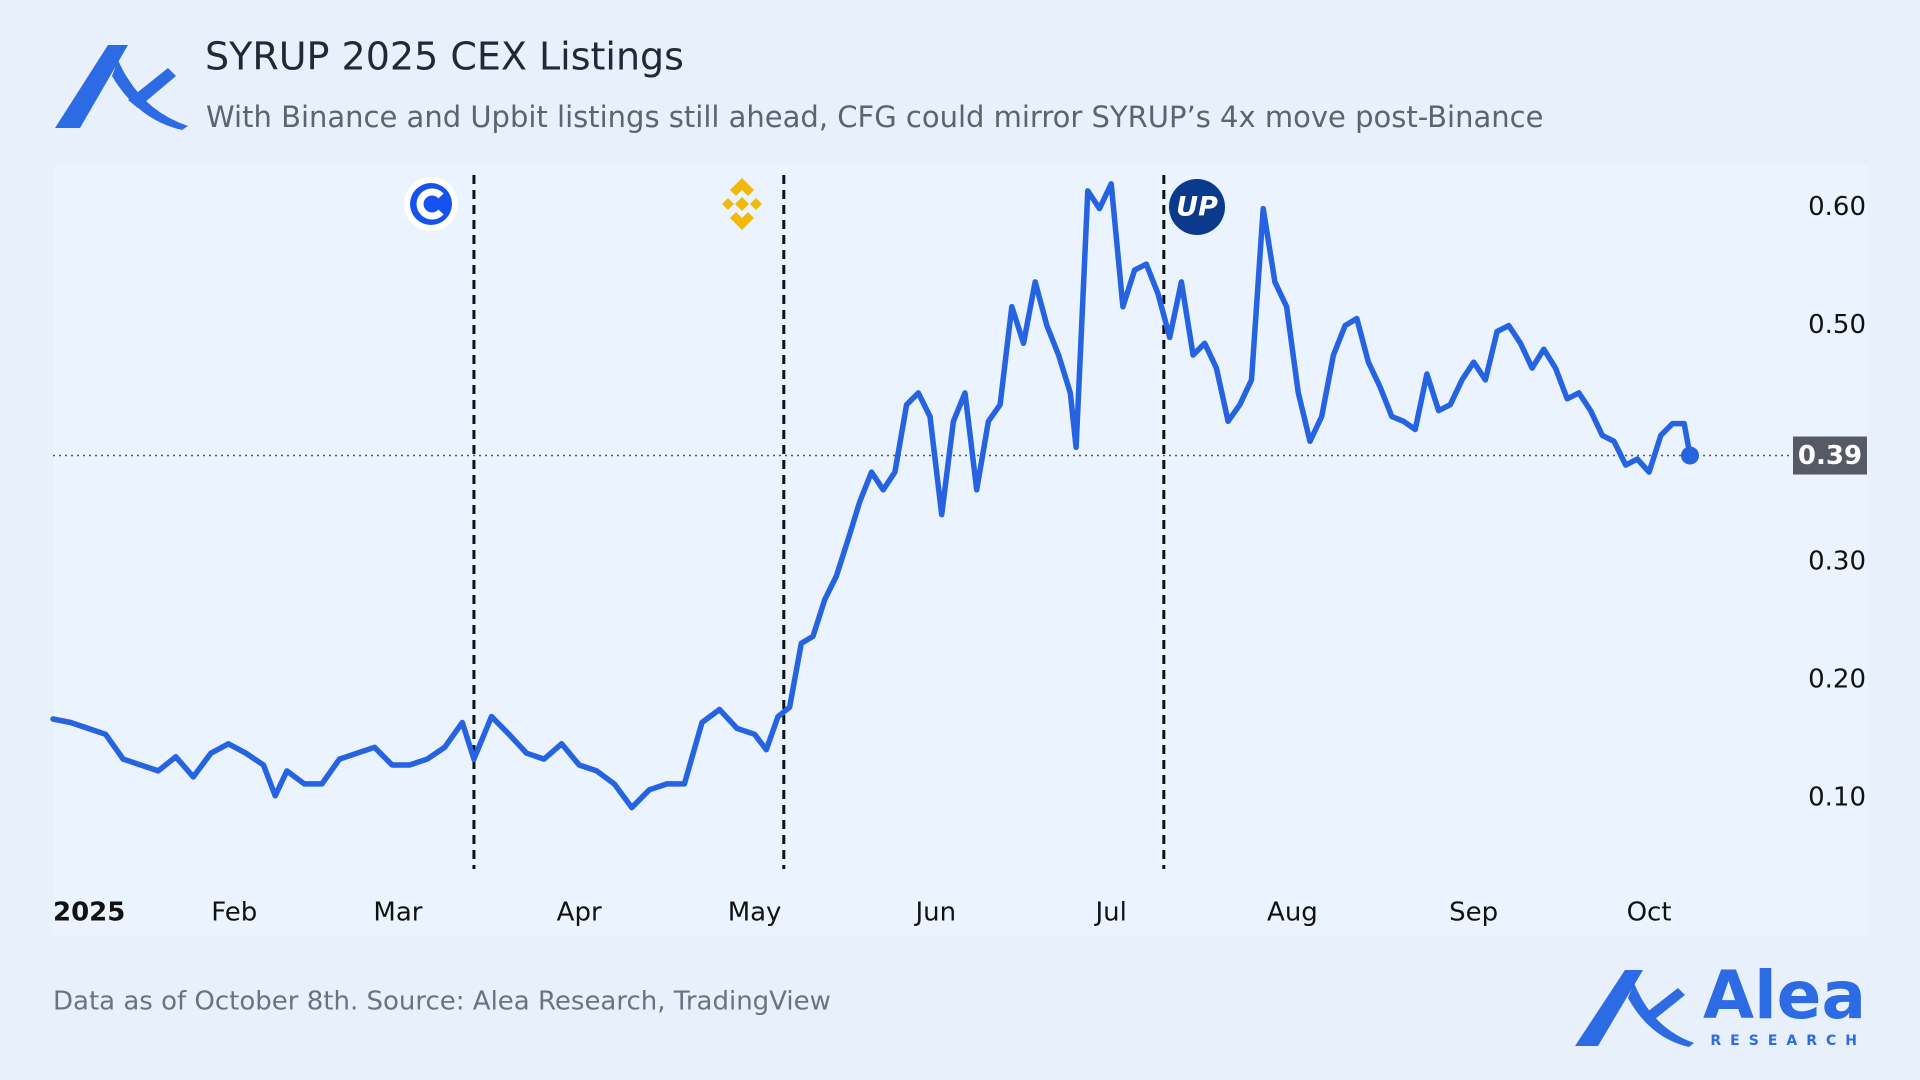 The image size is (1920, 1080). Describe the element at coordinates (1784, 995) in the screenshot. I see `brand-name: Alea` at that location.